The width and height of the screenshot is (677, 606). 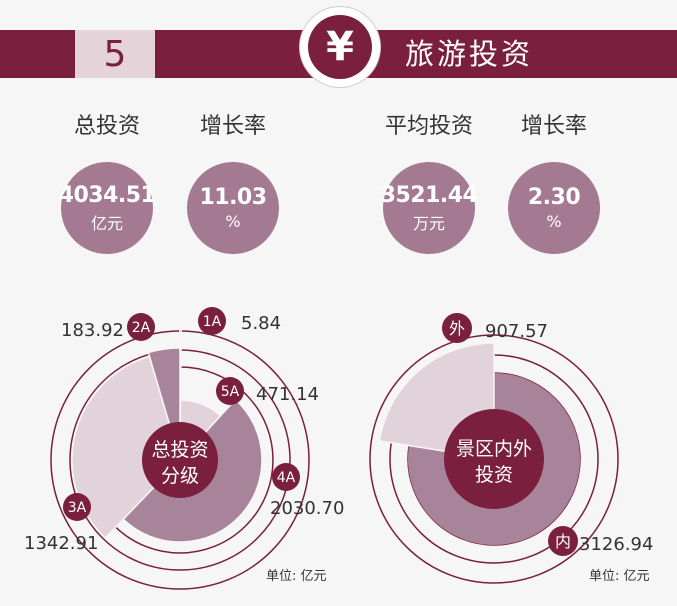 What do you see at coordinates (307, 508) in the screenshot?
I see `slice-value-4A: 2030.70` at bounding box center [307, 508].